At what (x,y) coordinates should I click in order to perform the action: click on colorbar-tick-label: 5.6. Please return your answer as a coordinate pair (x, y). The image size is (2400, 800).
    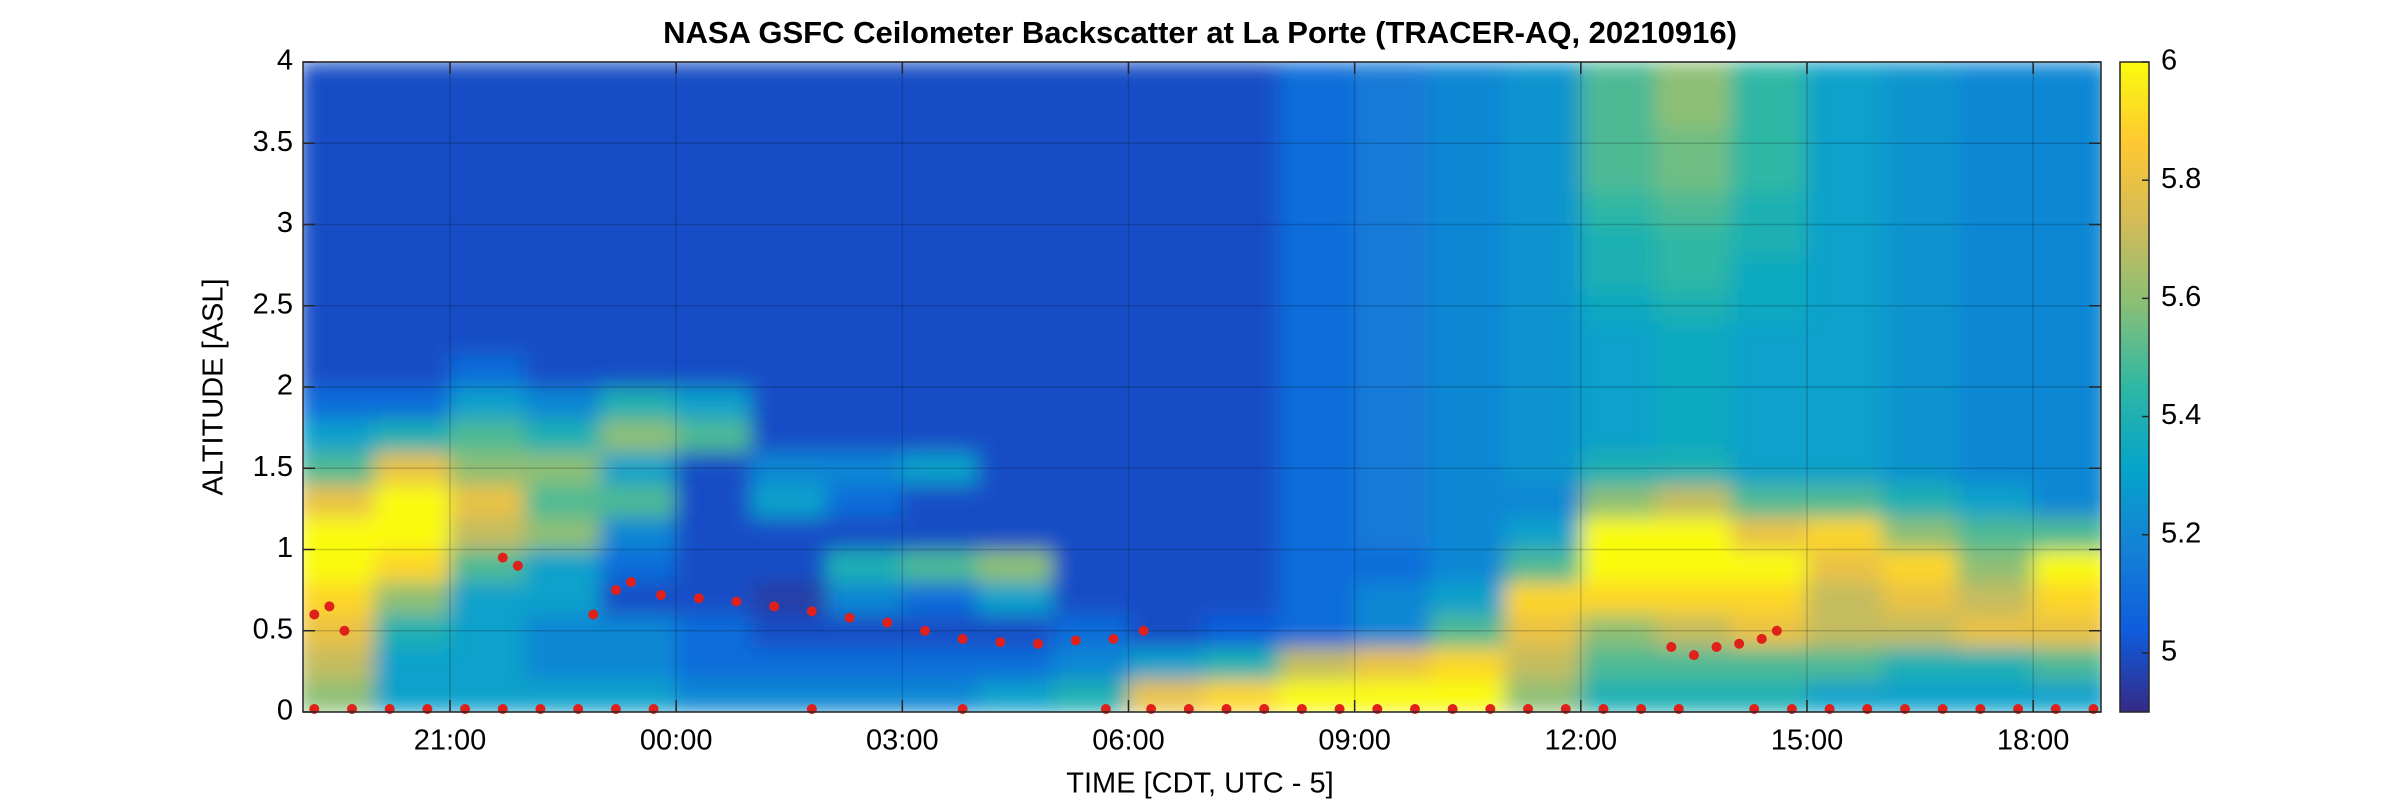
    Looking at the image, I should click on (2181, 297).